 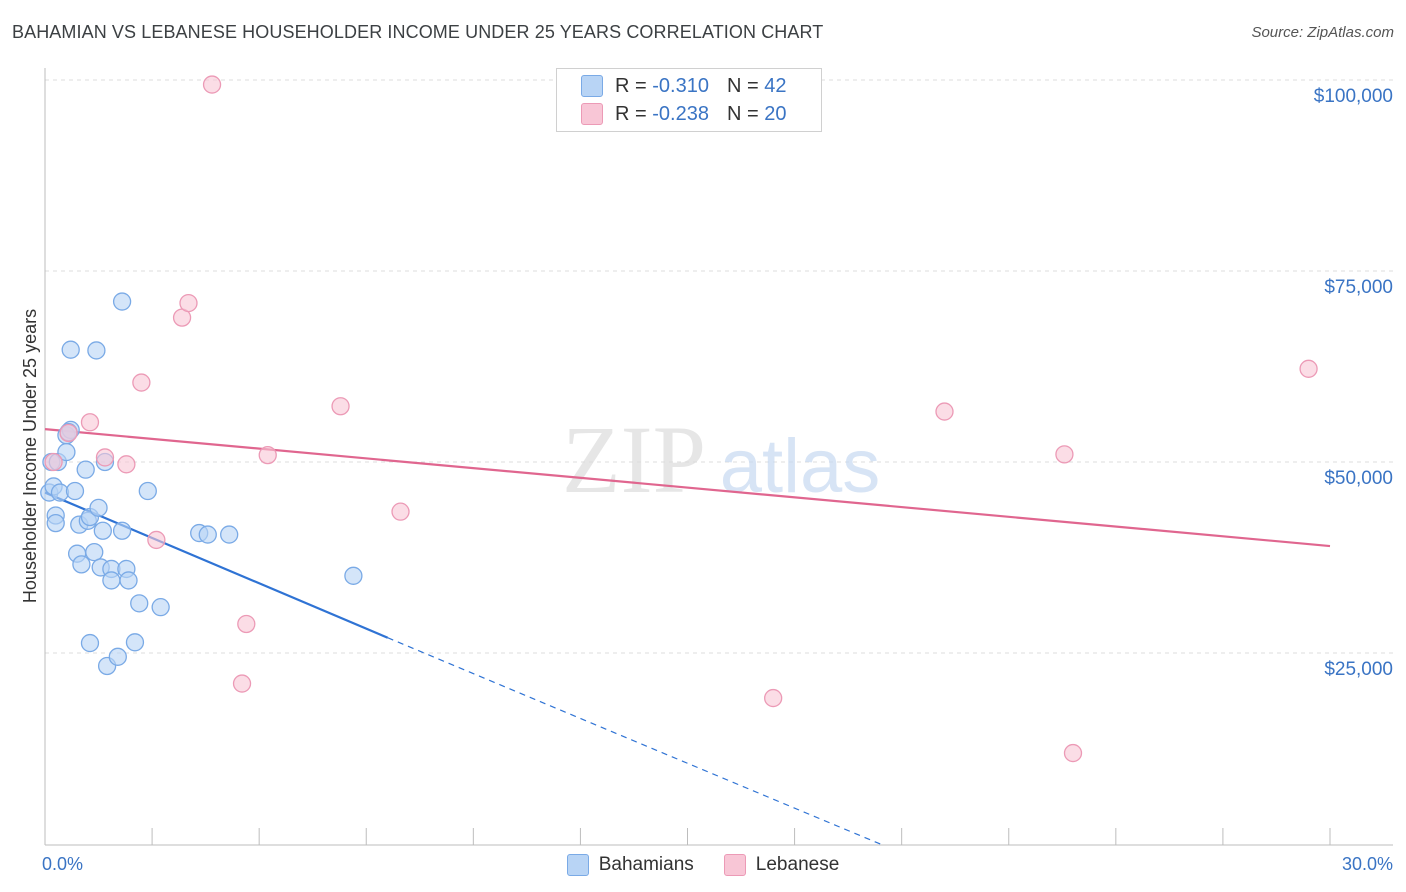 What do you see at coordinates (775, 113) in the screenshot?
I see `stats-n-value: 20` at bounding box center [775, 113].